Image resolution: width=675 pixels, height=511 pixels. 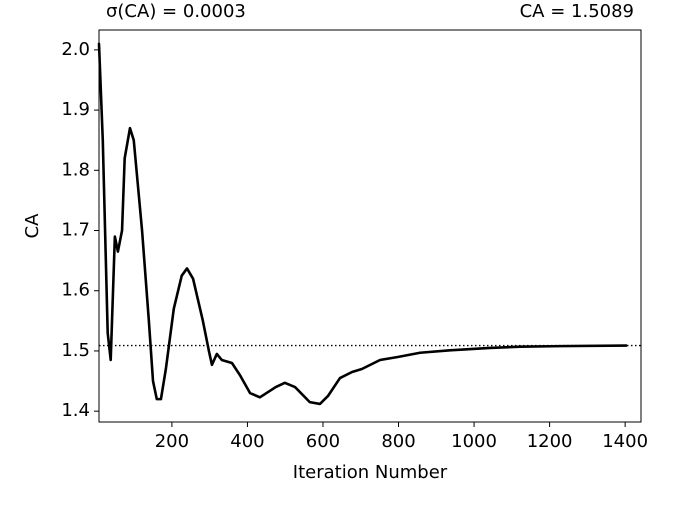 I want to click on y-tick-label: 2.0, so click(x=75, y=49).